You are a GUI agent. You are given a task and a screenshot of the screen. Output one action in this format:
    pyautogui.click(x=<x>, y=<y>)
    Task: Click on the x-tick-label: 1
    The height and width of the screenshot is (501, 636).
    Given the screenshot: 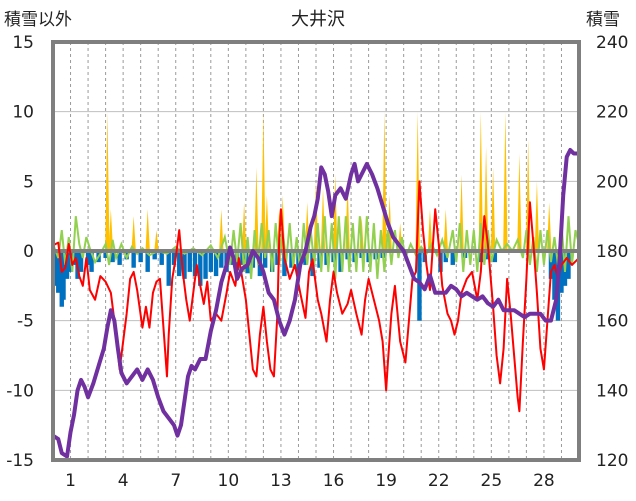 What is the action you would take?
    pyautogui.click(x=70, y=481)
    